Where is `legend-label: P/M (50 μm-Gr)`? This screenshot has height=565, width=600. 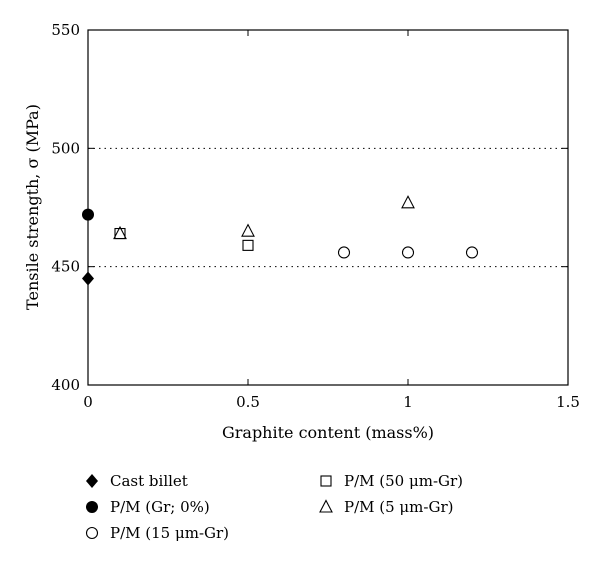 legend-label: P/M (50 μm-Gr) is located at coordinates (403, 481).